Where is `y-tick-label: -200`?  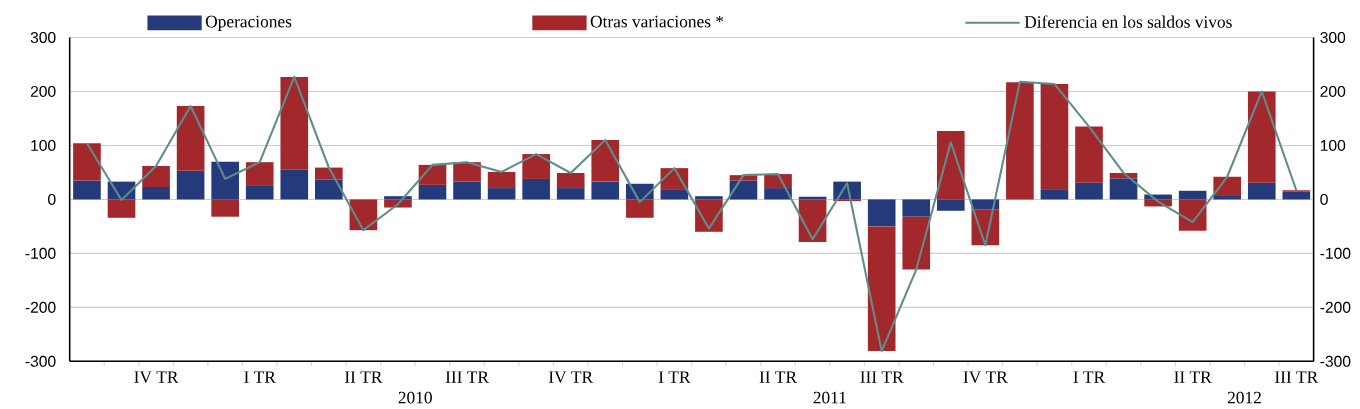
y-tick-label: -200 is located at coordinates (40, 307).